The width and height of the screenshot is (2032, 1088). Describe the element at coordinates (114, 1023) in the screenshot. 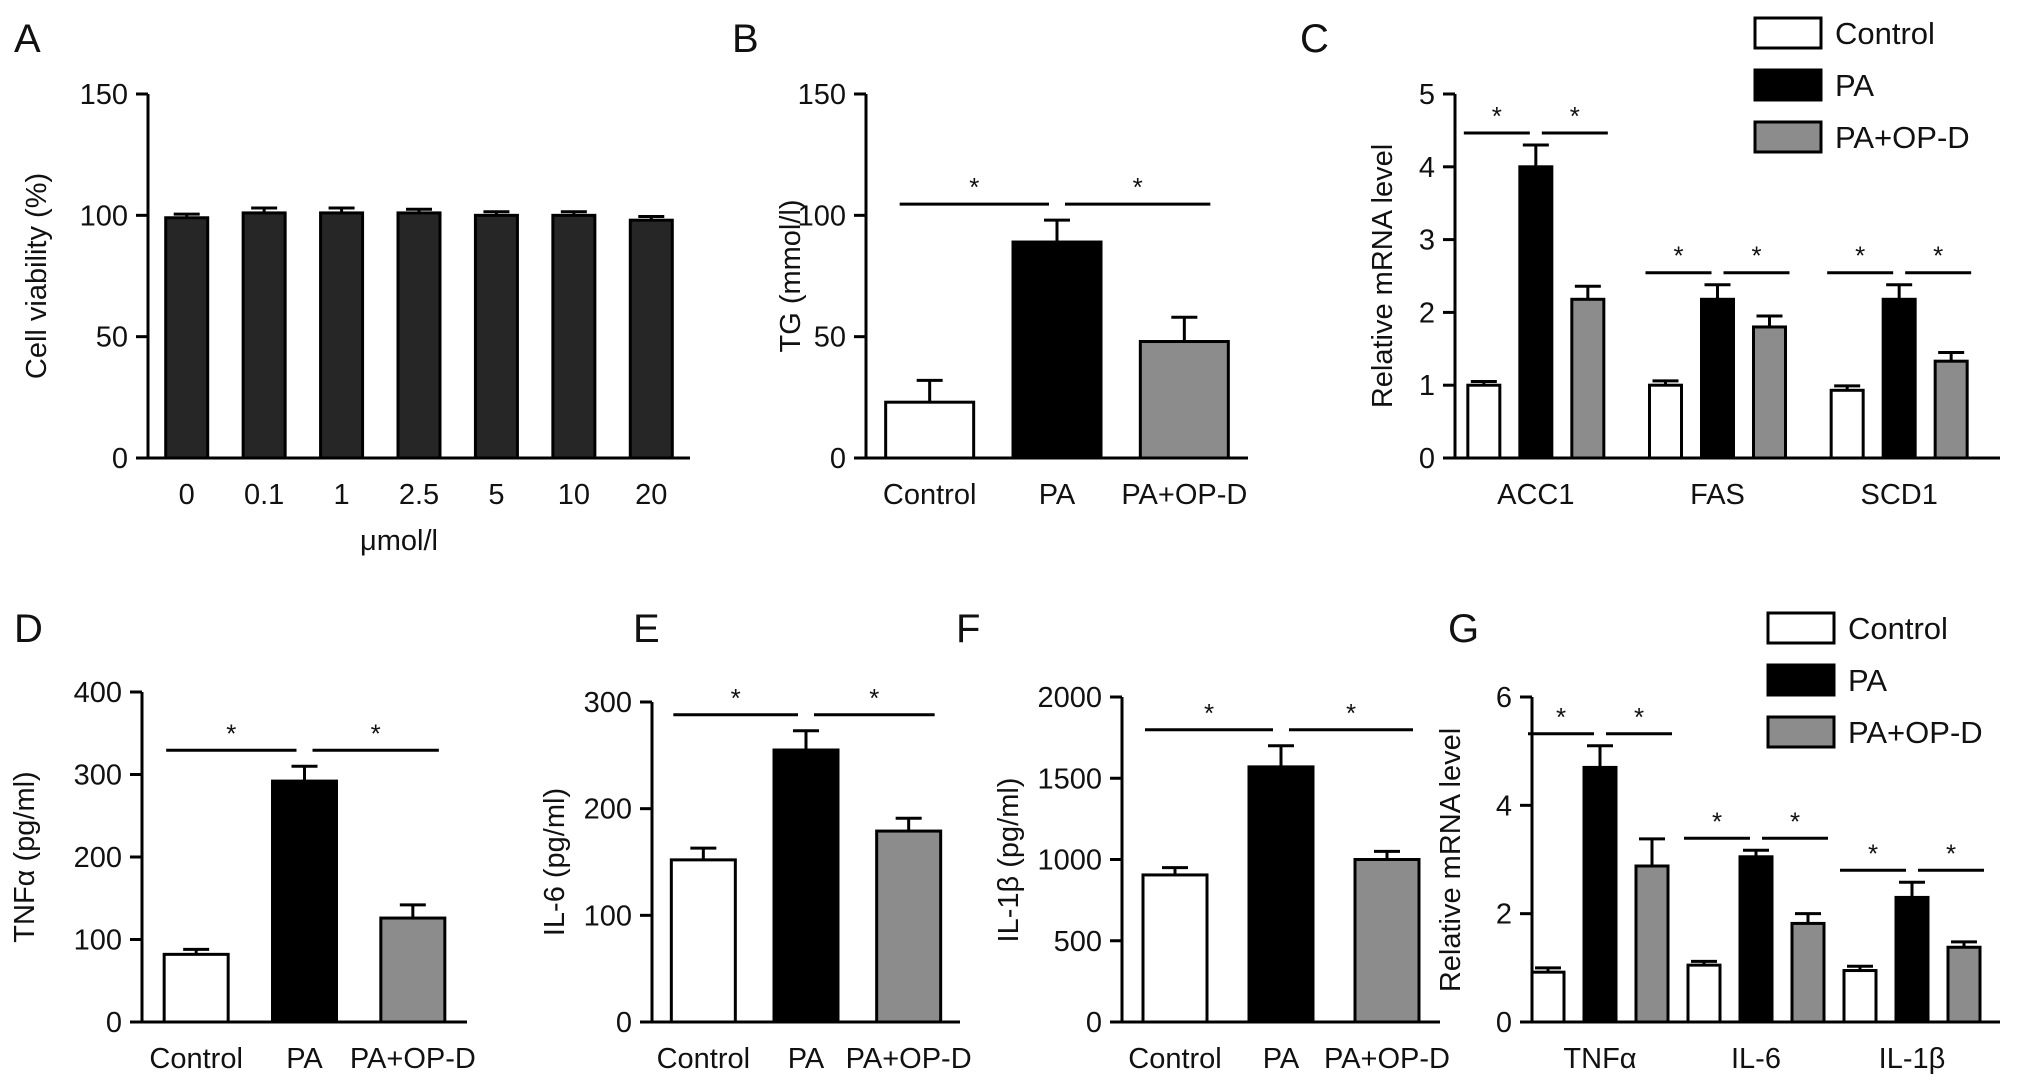

I see `panel-d-y-tick-label: 0` at that location.